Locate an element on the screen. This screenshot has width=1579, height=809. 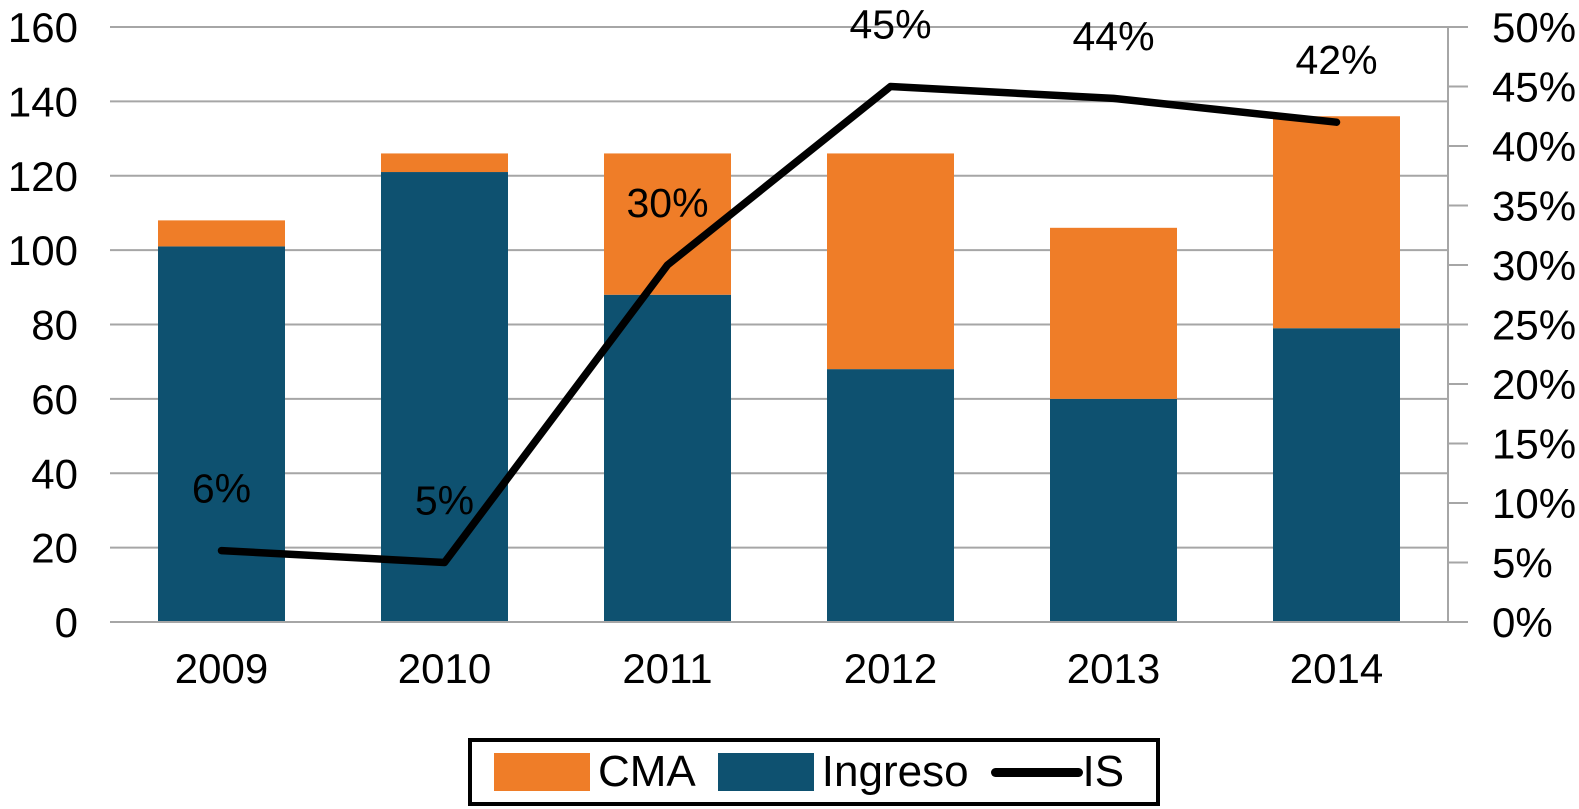
left-axis-label: 120 is located at coordinates (43, 176).